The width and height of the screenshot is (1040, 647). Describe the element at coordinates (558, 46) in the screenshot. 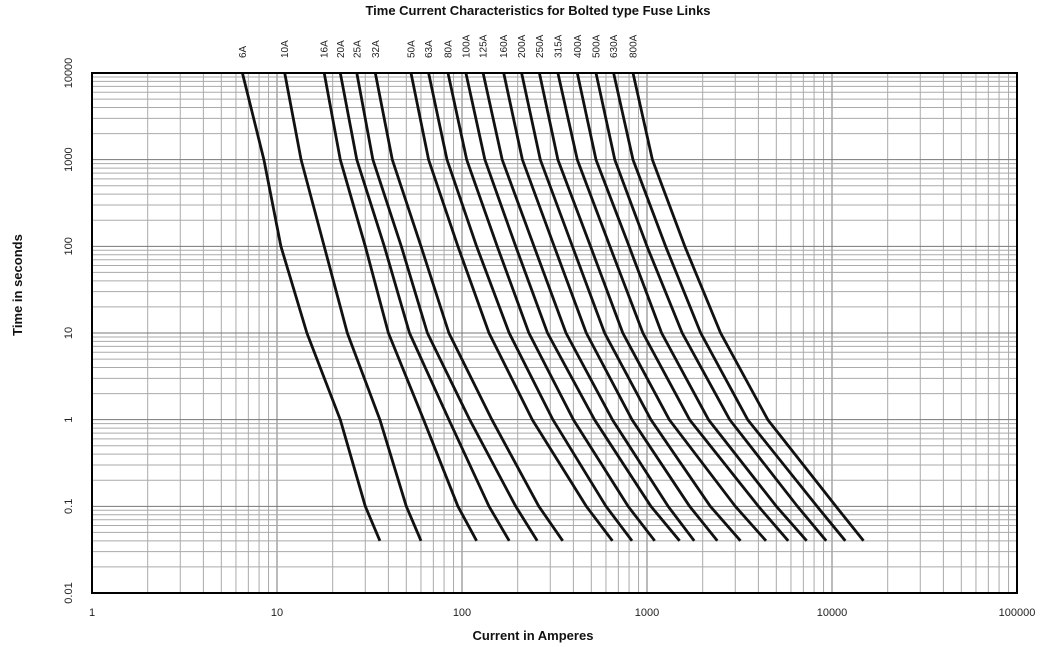

I see `curve-label-315A: 315A` at that location.